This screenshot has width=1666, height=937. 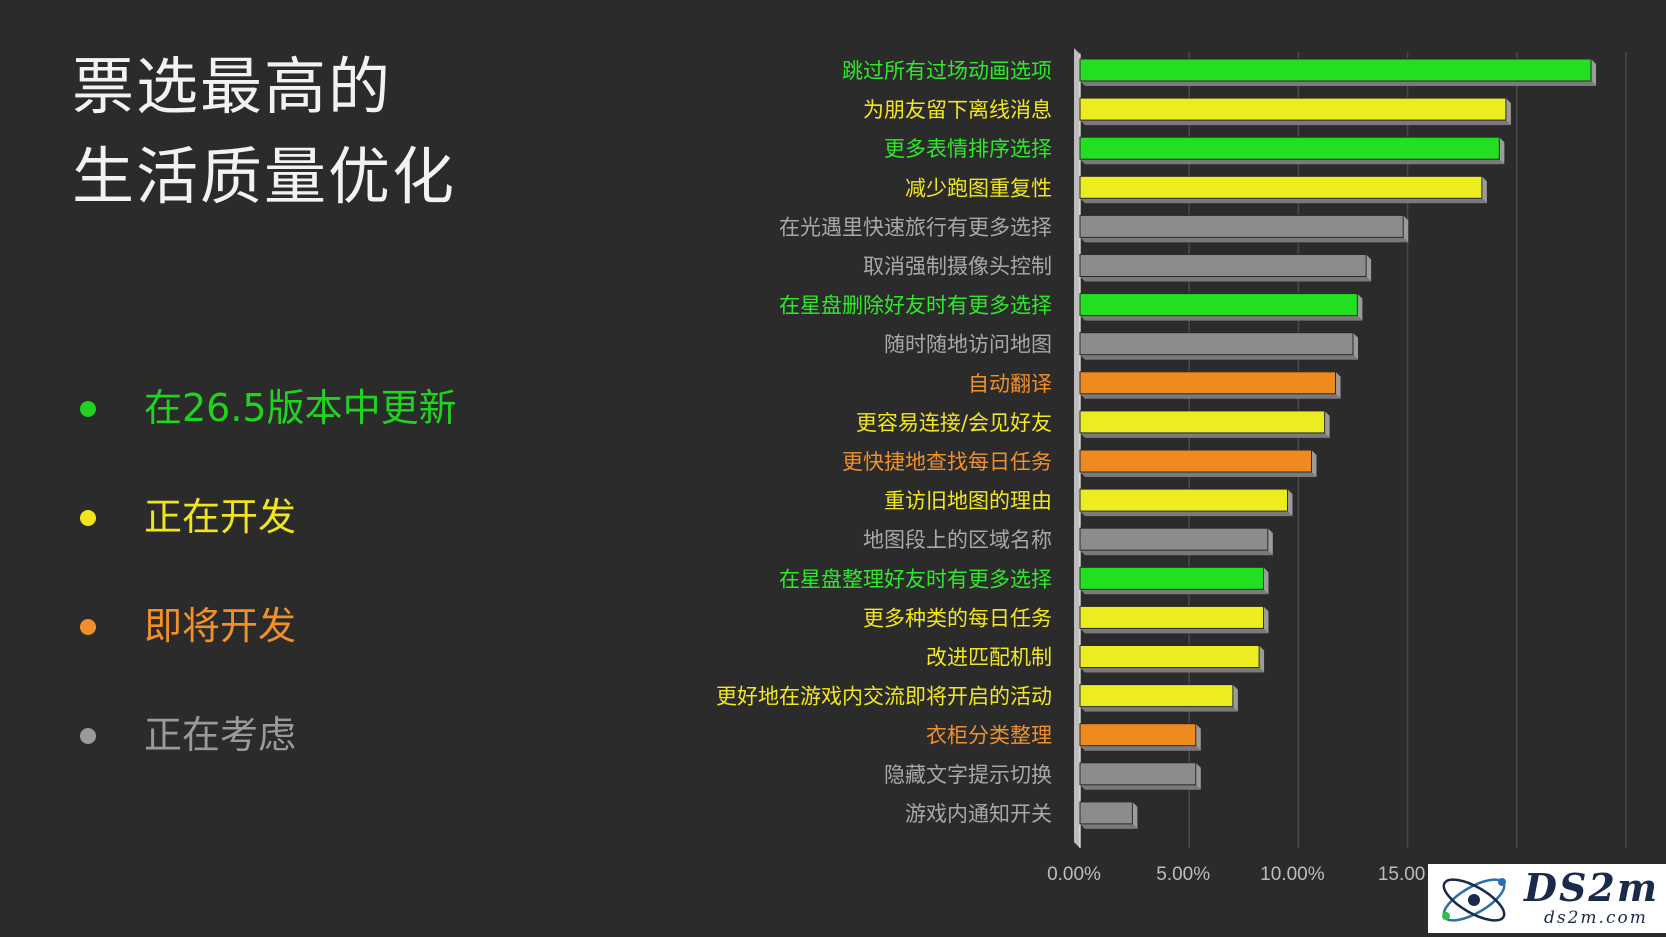 I want to click on category-label: 衣柜分类整理, so click(x=989, y=736).